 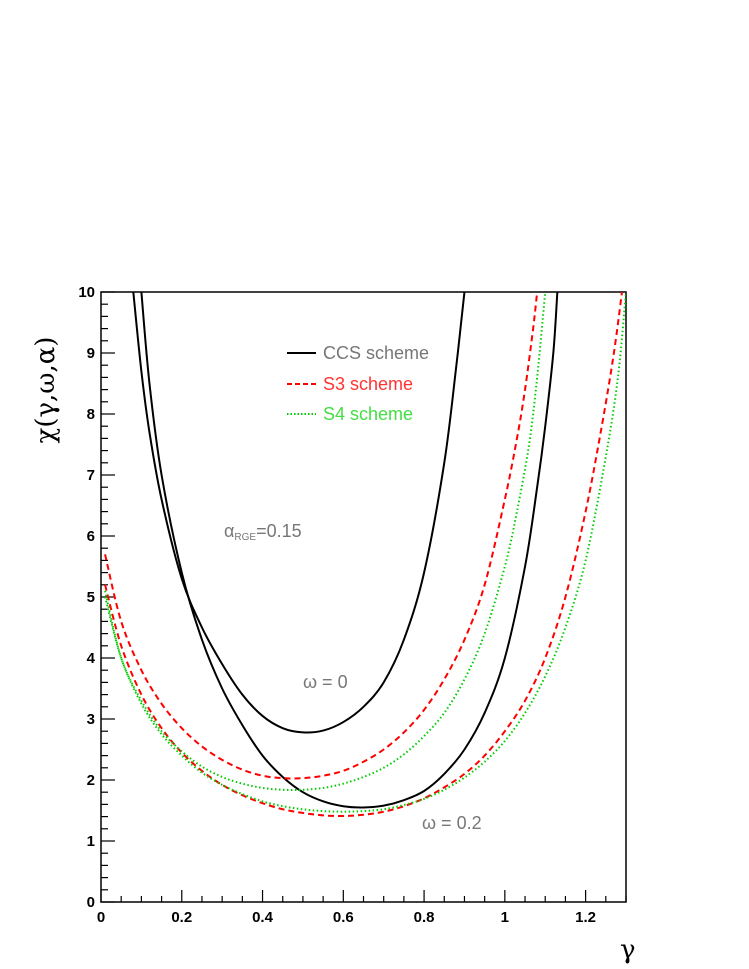 What do you see at coordinates (376, 353) in the screenshot?
I see `legend-label-ccs: CCS scheme` at bounding box center [376, 353].